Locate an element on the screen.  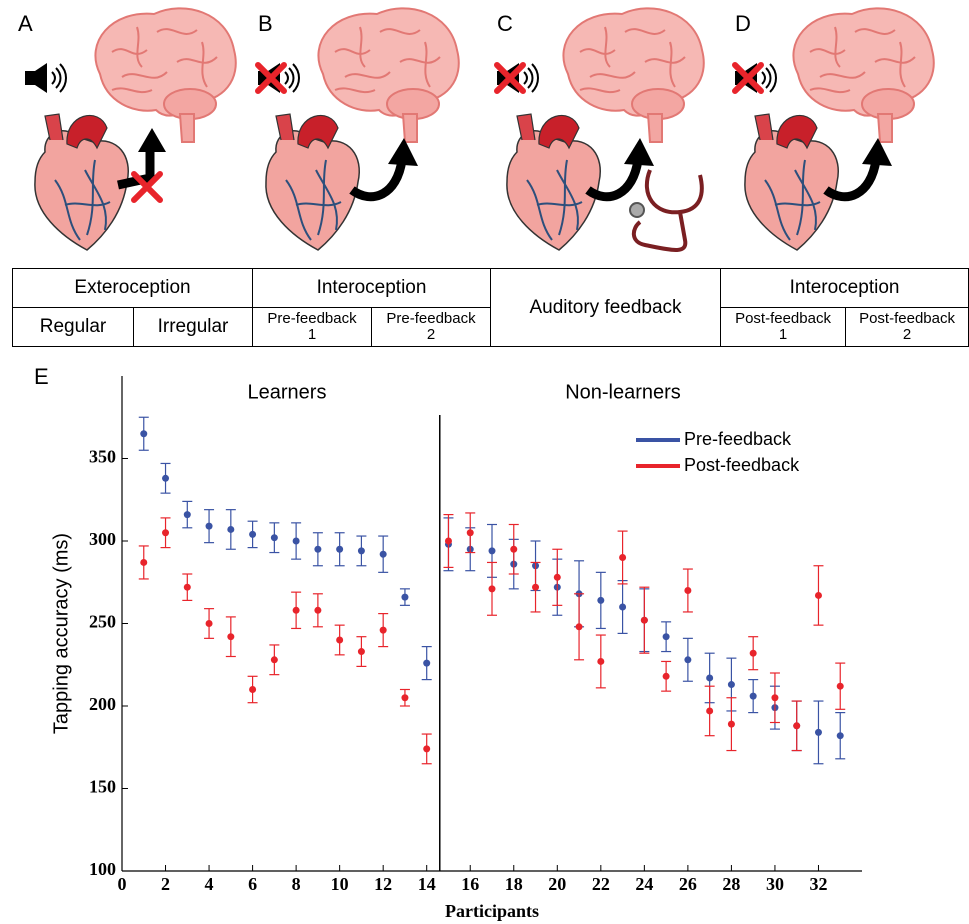
panel-b-illustration is located at coordinates (359, 129).